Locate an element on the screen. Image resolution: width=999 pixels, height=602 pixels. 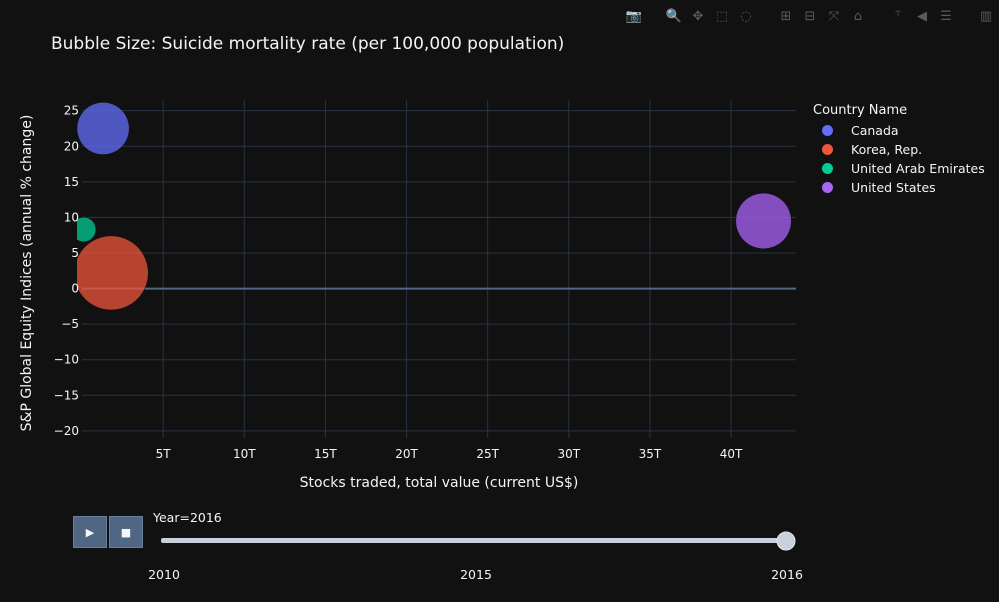
zoom-in-icon: ⊞ is located at coordinates (786, 16).